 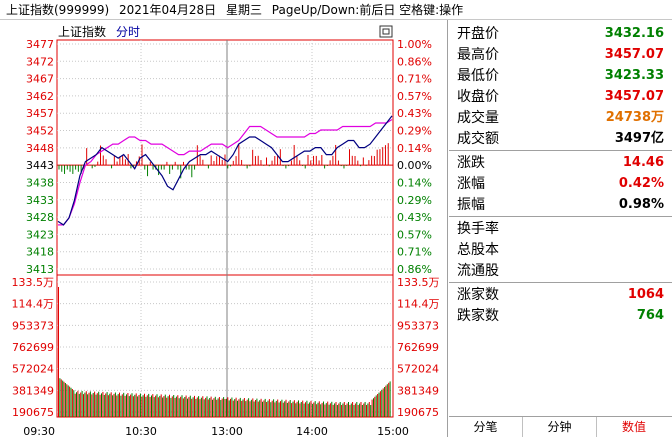 I want to click on time-tick-label: 15:00, so click(x=393, y=431).